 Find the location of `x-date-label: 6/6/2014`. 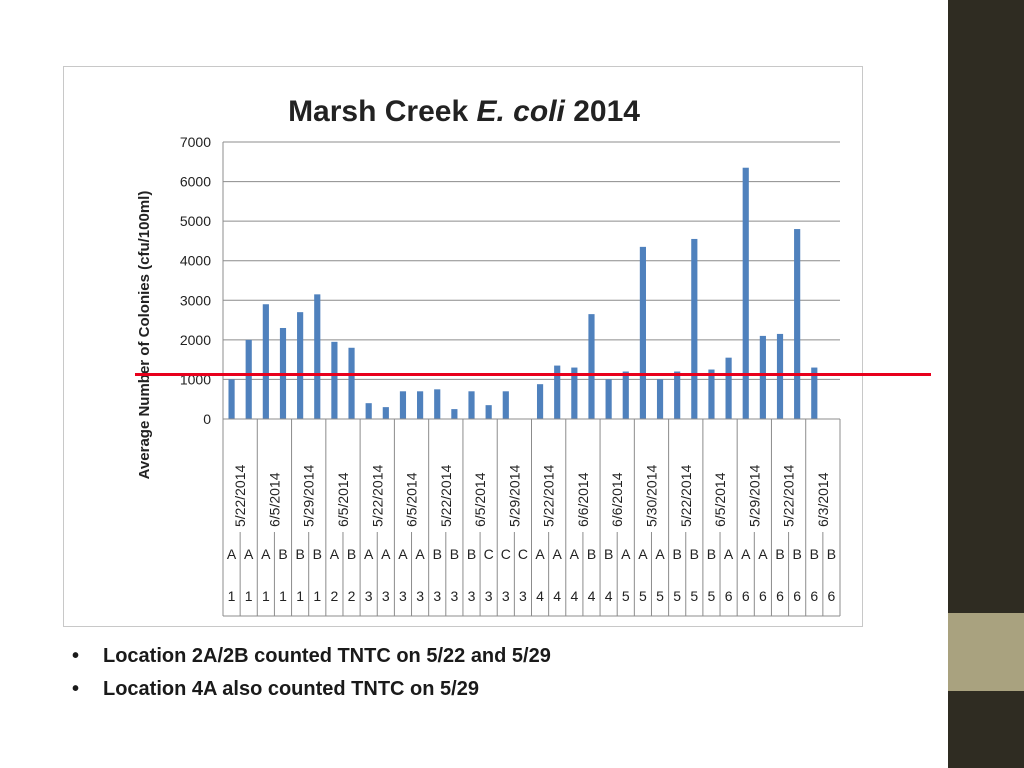

x-date-label: 6/6/2014 is located at coordinates (617, 499).